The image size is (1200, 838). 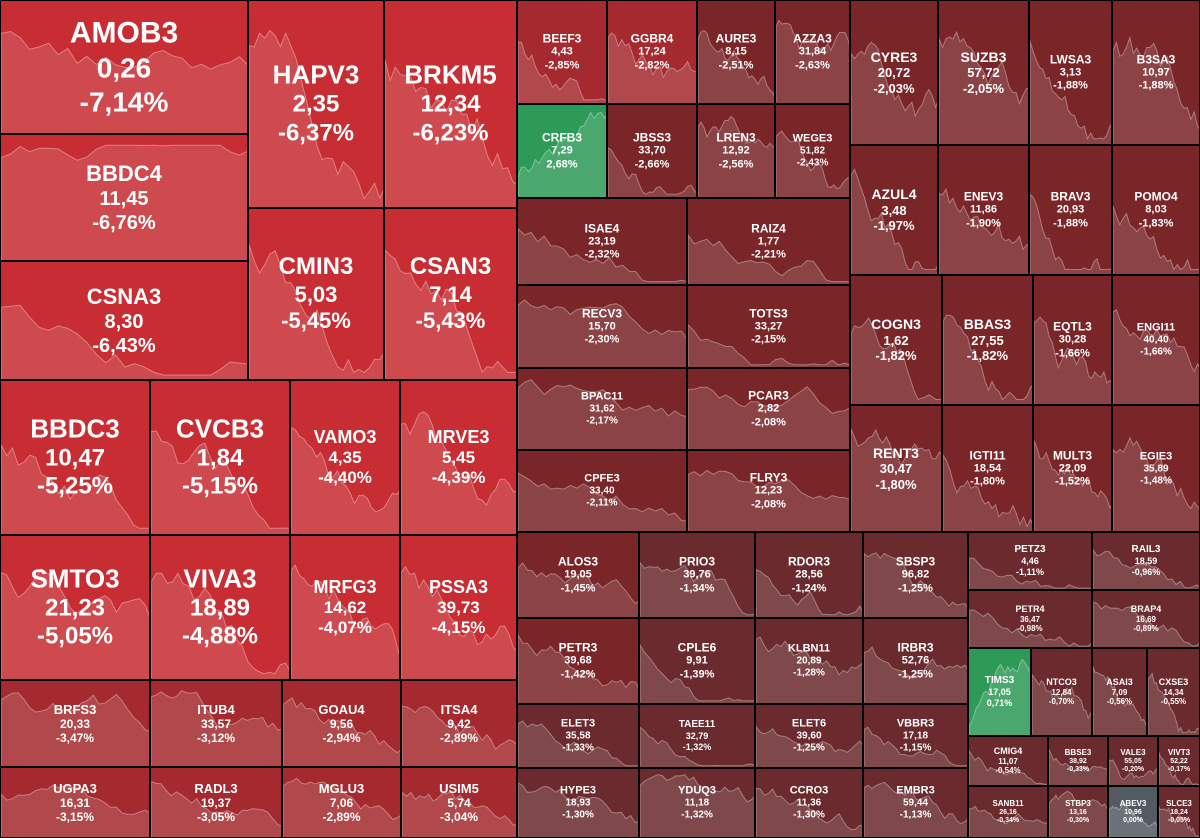 What do you see at coordinates (1156, 72) in the screenshot?
I see `tile-b3sa3: B3SA3 10,97 -1,88%` at bounding box center [1156, 72].